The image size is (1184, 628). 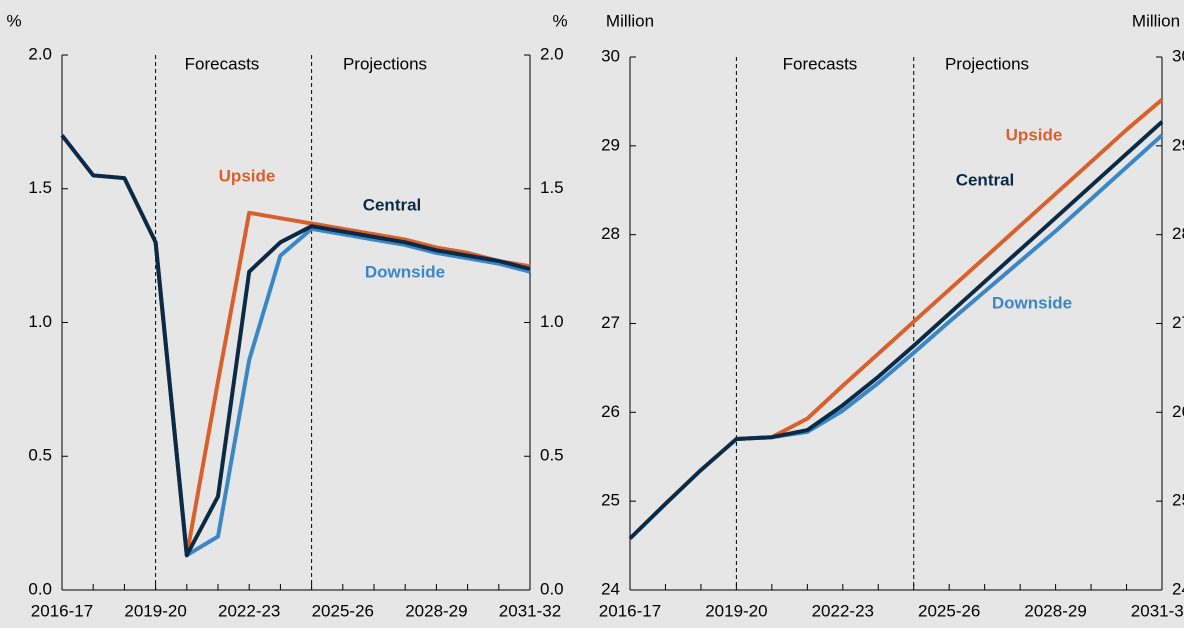 What do you see at coordinates (610, 233) in the screenshot?
I see `y-tick-label: 28` at bounding box center [610, 233].